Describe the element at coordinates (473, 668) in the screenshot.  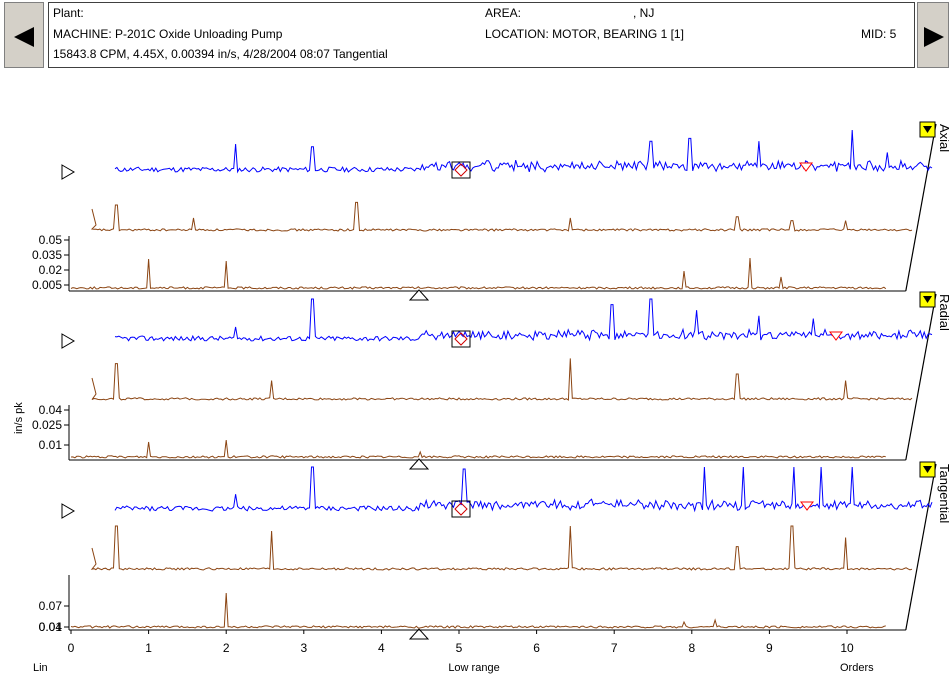
I see `x-range-label: Low range` at that location.